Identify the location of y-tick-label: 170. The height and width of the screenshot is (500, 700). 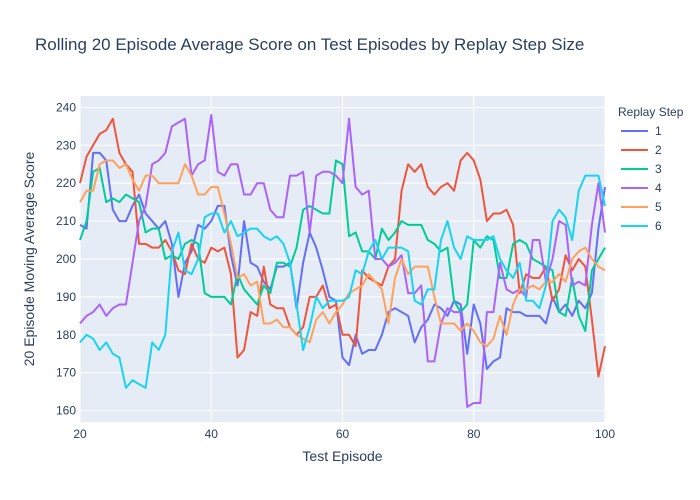
(66, 373).